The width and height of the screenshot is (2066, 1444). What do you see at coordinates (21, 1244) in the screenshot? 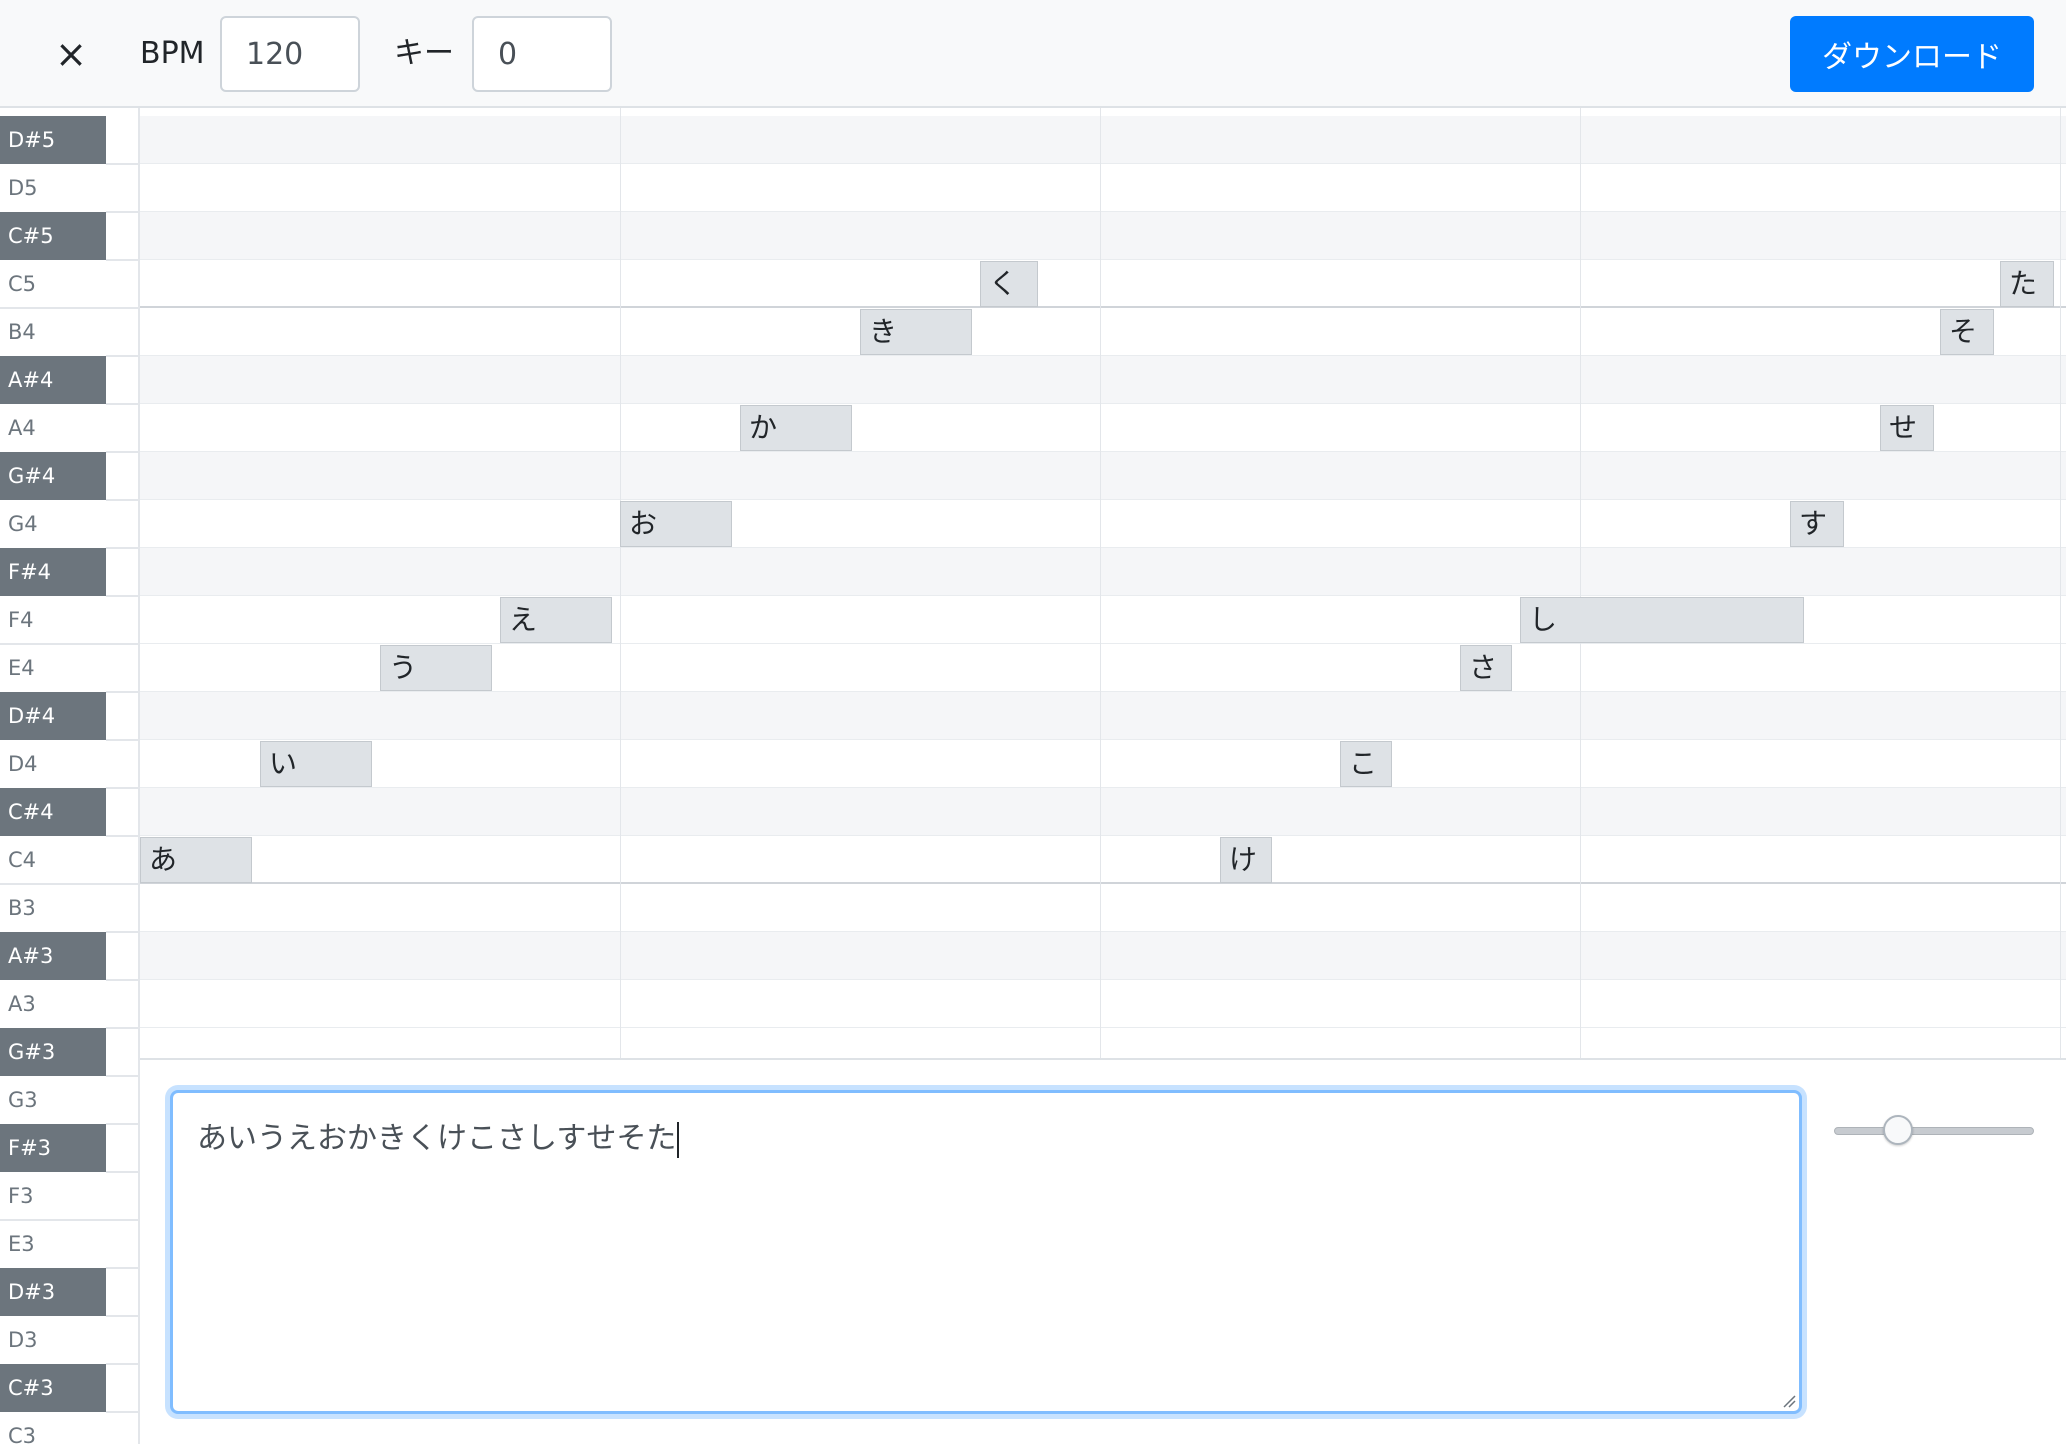
I see `piano-key-e3: E3` at bounding box center [21, 1244].